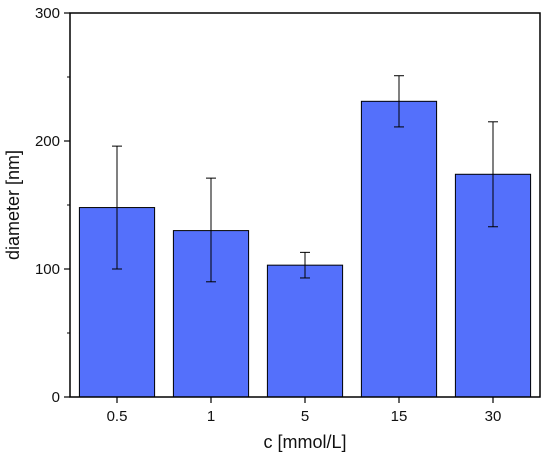 The image size is (550, 465). What do you see at coordinates (56, 397) in the screenshot?
I see `y-tick-label: 0` at bounding box center [56, 397].